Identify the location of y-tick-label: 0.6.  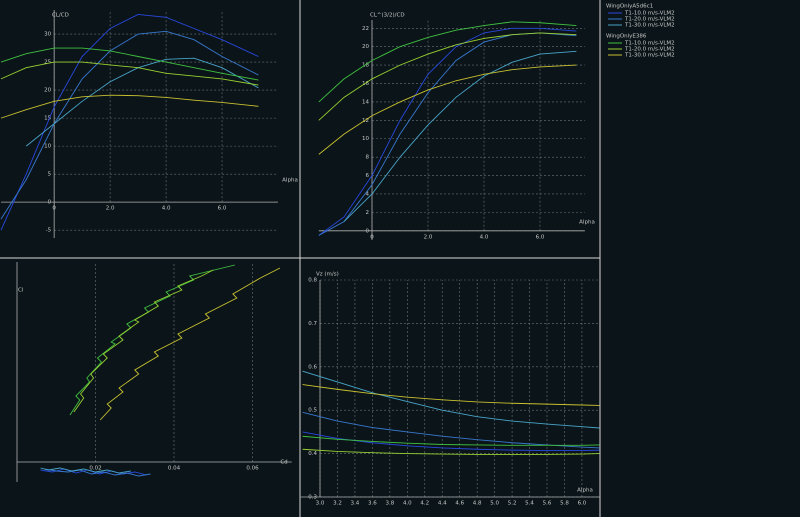
(312, 367).